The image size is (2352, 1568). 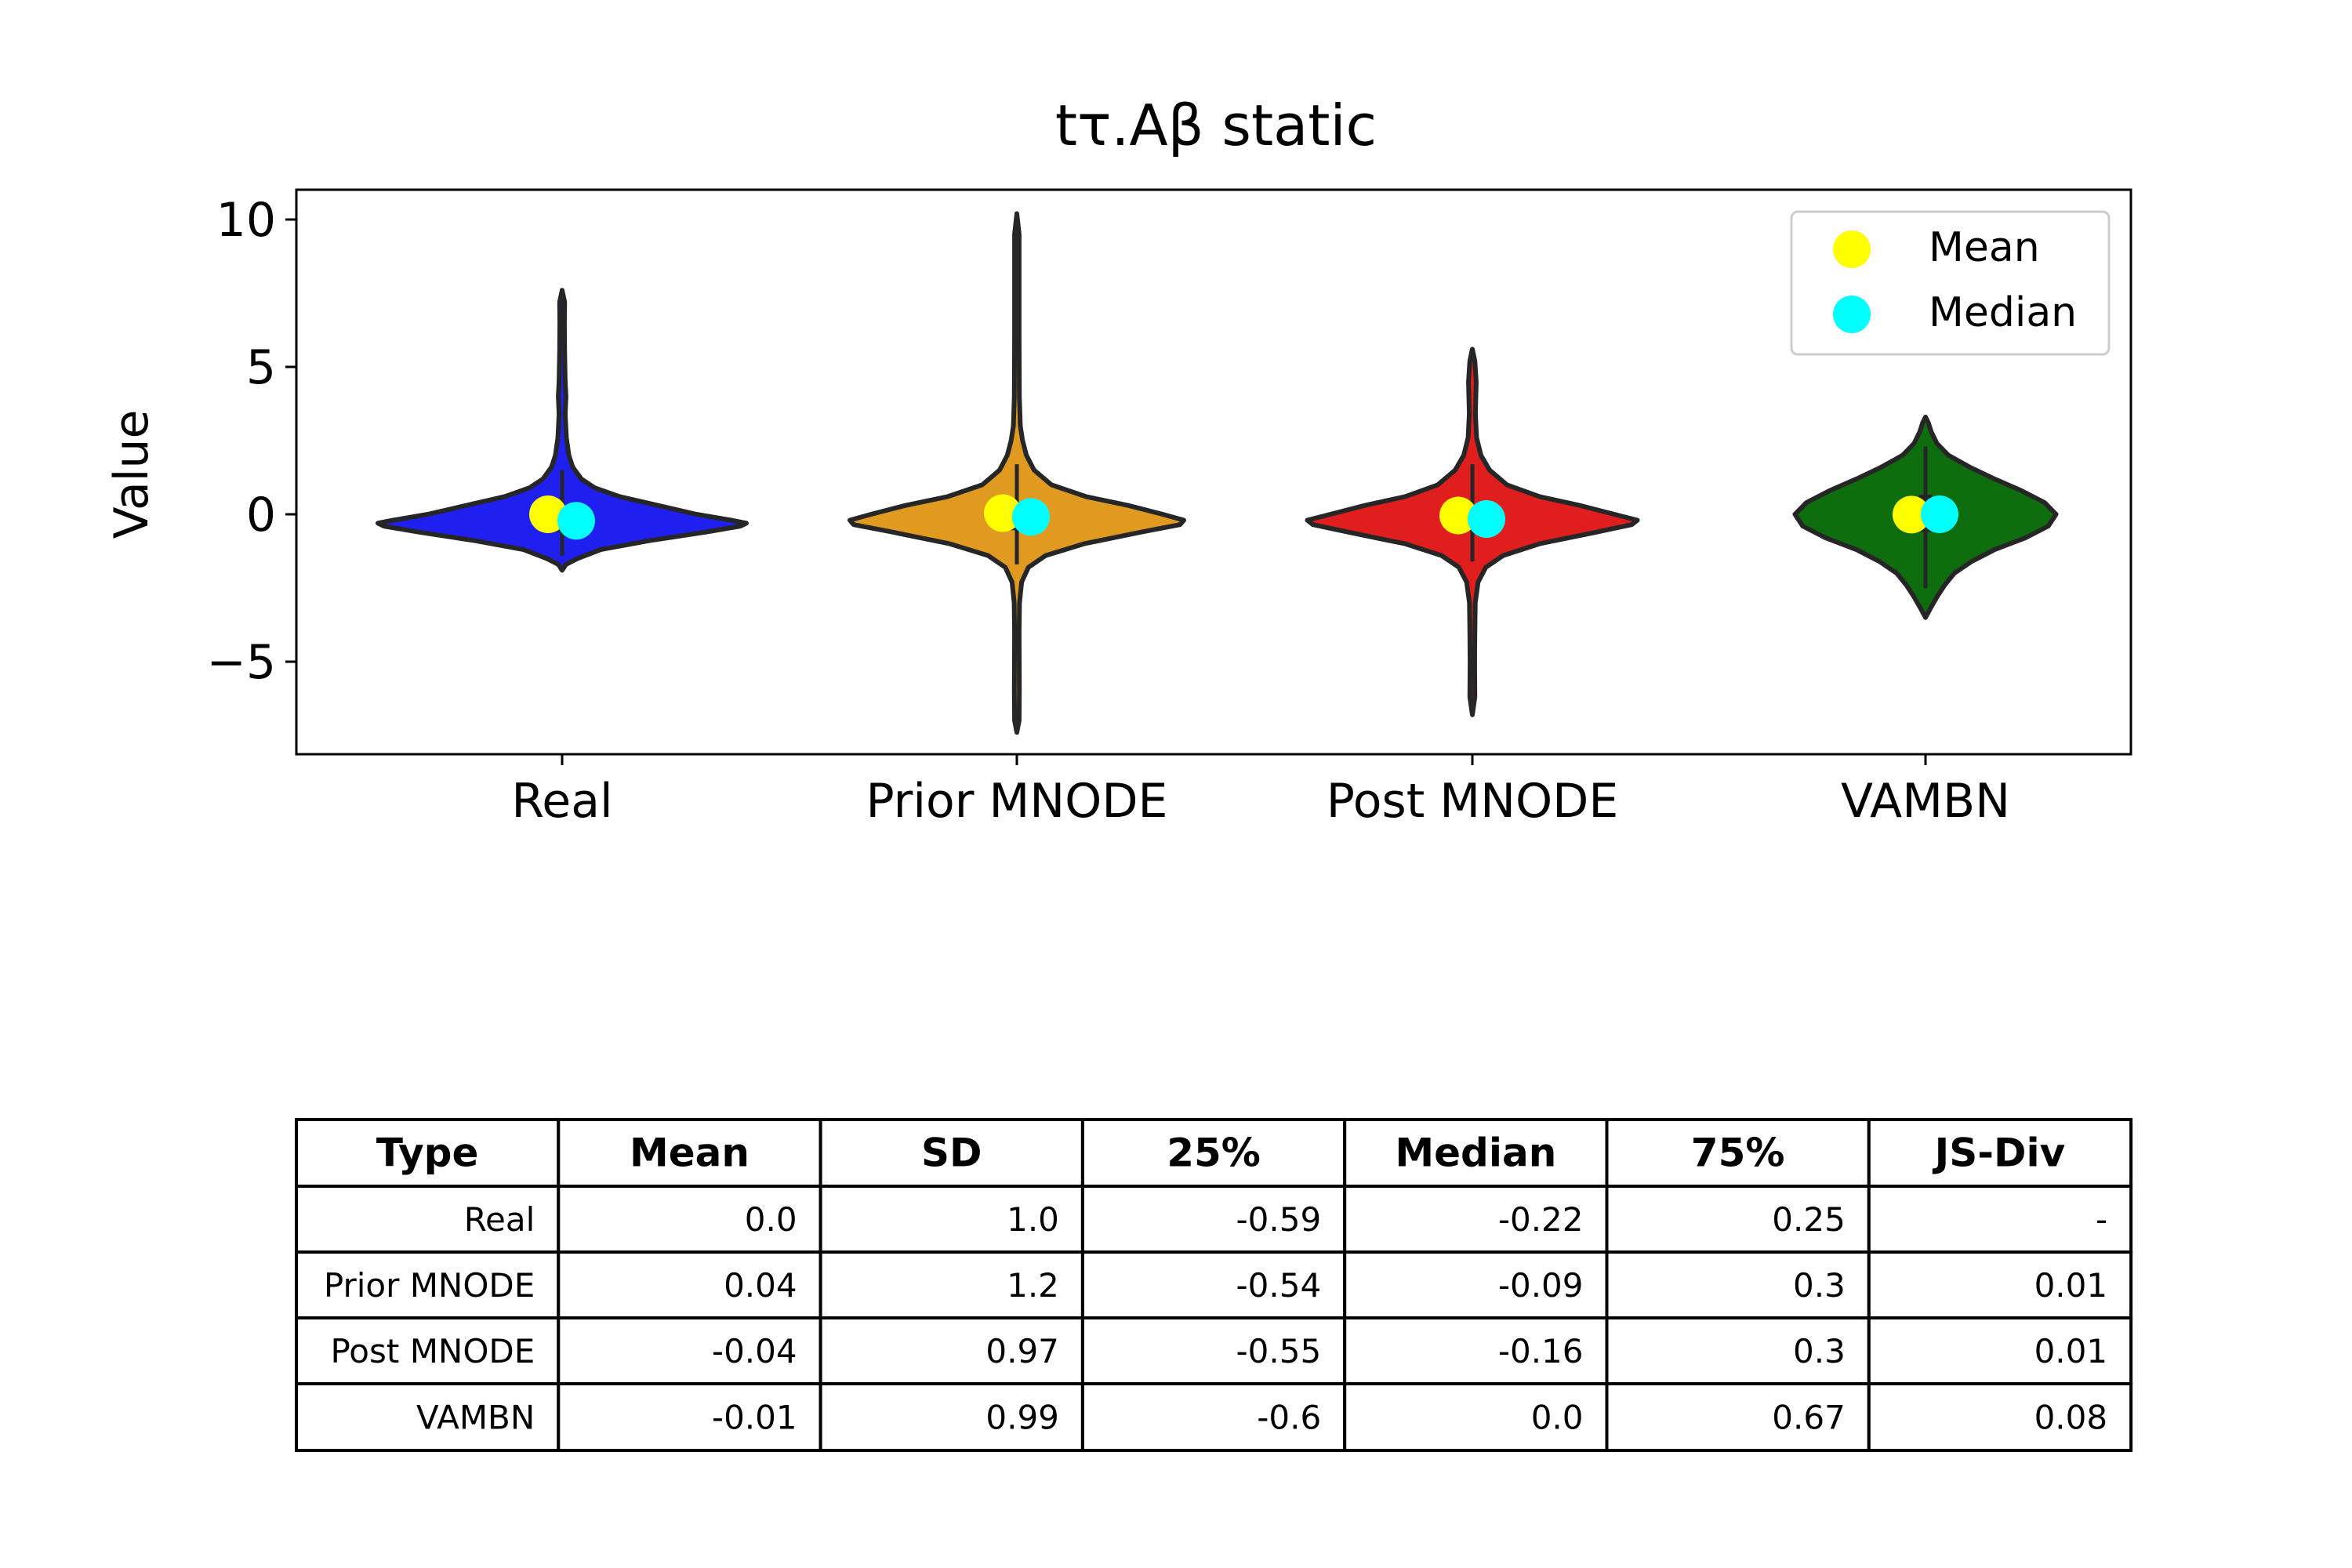 I want to click on table-cell-4-6: 0.08, so click(x=2071, y=1418).